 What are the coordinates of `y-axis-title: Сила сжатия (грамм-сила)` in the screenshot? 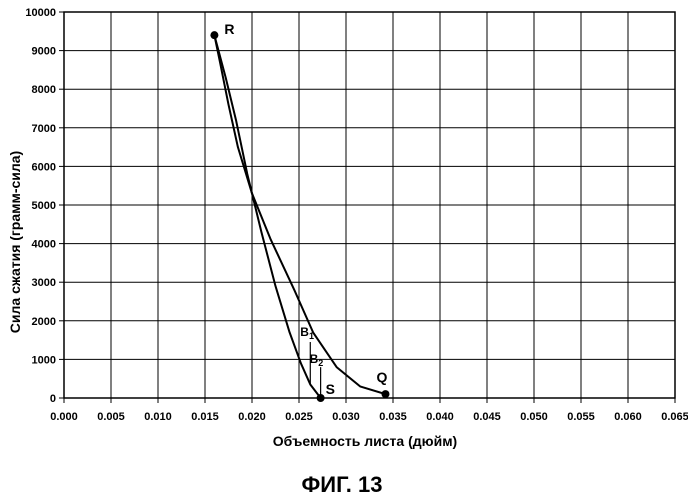 It's located at (15, 242).